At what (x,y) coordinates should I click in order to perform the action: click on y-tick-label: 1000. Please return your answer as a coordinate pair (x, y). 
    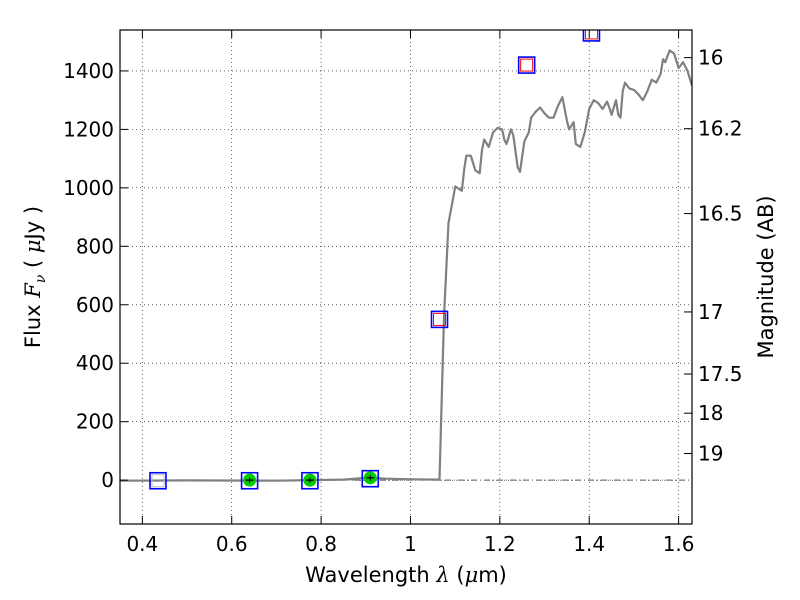
    Looking at the image, I should click on (88, 188).